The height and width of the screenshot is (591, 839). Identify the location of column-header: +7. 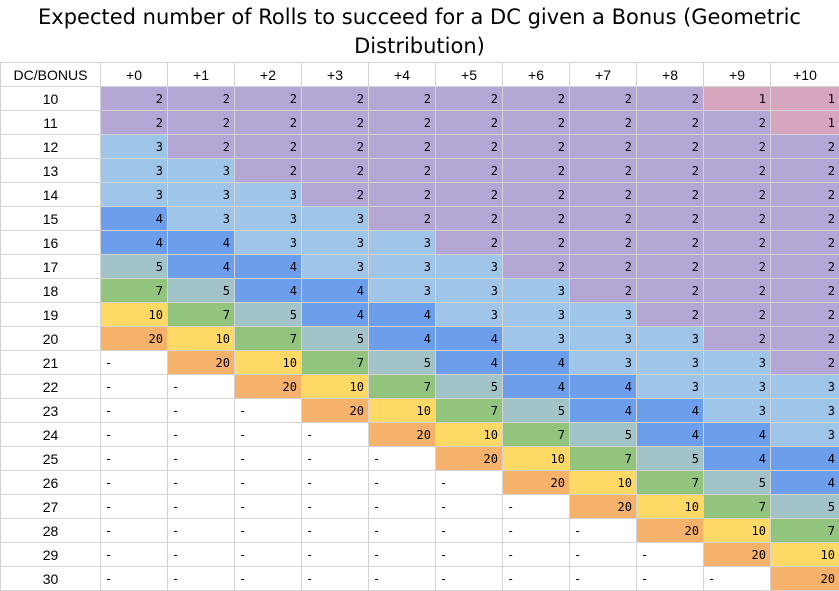
(603, 74).